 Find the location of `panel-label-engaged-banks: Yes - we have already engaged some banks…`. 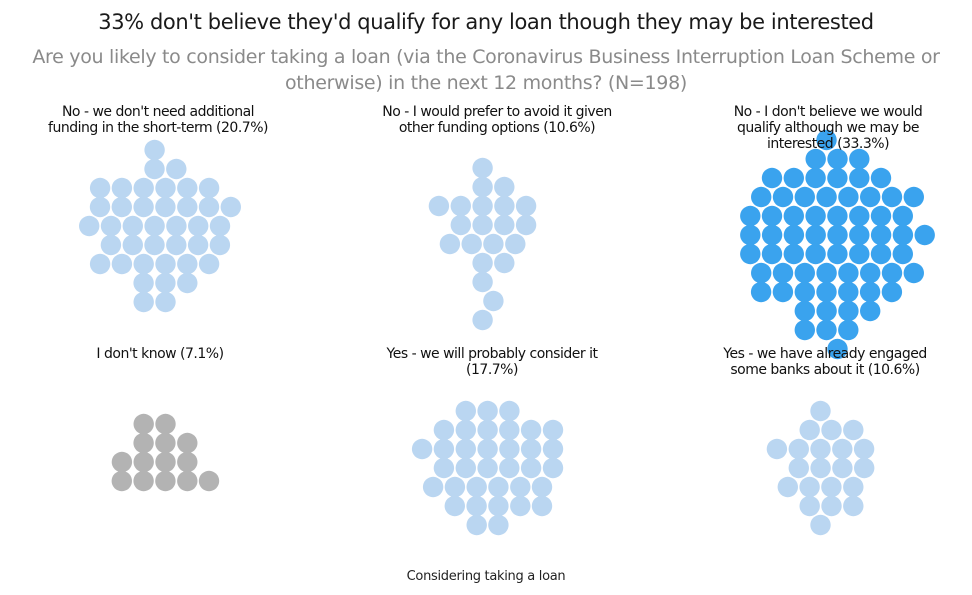

panel-label-engaged-banks: Yes - we have already engaged some banks… is located at coordinates (825, 362).